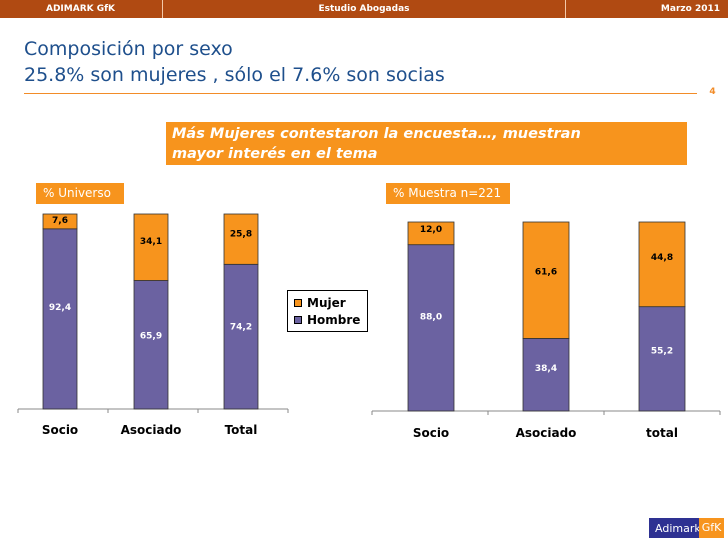 Image resolution: width=728 pixels, height=546 pixels. Describe the element at coordinates (80, 193) in the screenshot. I see `chart-universo-title: % Universo` at that location.